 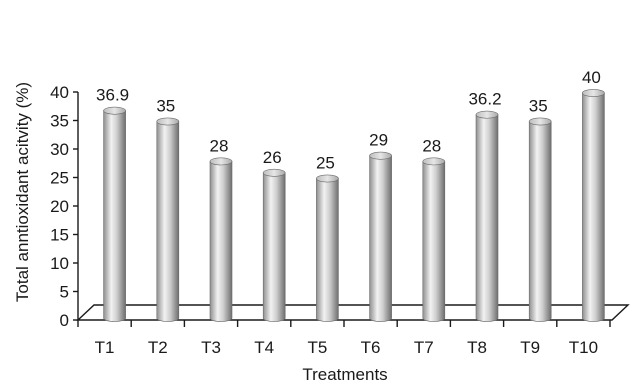 I want to click on x-tick-label: T9, so click(x=530, y=347).